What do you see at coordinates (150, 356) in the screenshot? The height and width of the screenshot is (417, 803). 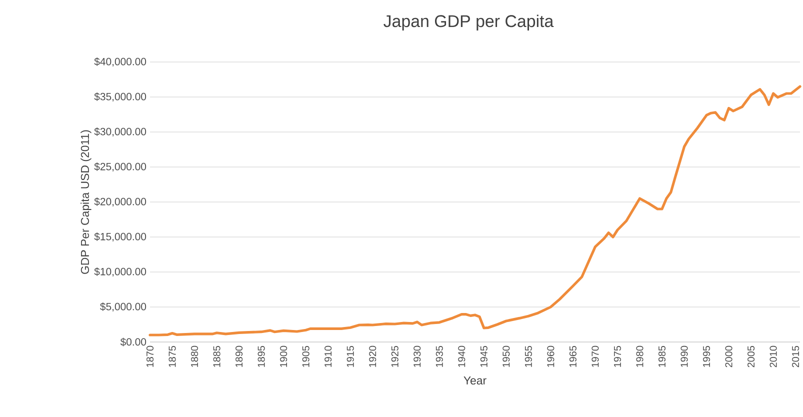 I see `x-tick-label: 1870` at bounding box center [150, 356].